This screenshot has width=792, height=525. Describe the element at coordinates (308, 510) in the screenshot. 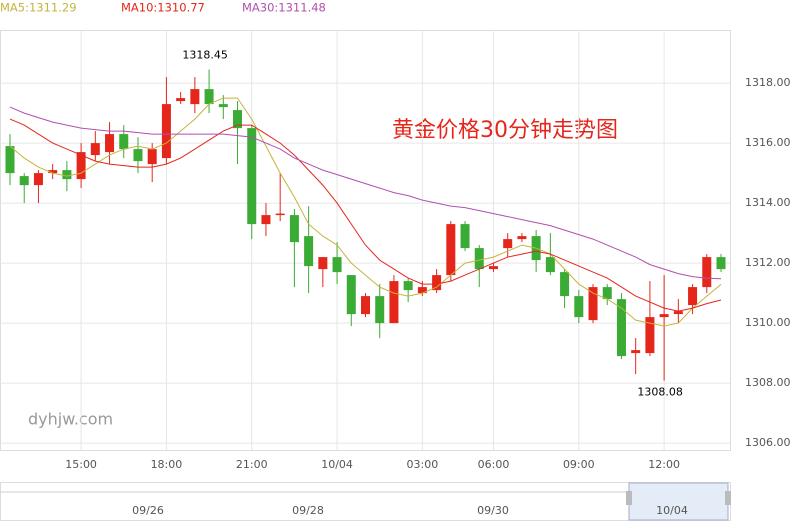

I see `navigator-label: 09/28` at that location.